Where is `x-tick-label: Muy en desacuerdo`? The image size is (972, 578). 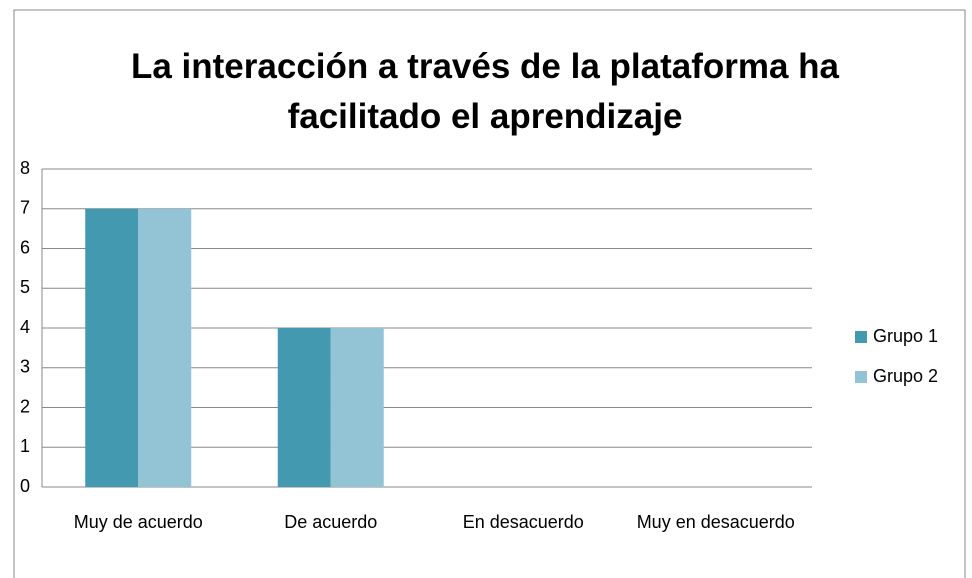 x-tick-label: Muy en desacuerdo is located at coordinates (715, 522).